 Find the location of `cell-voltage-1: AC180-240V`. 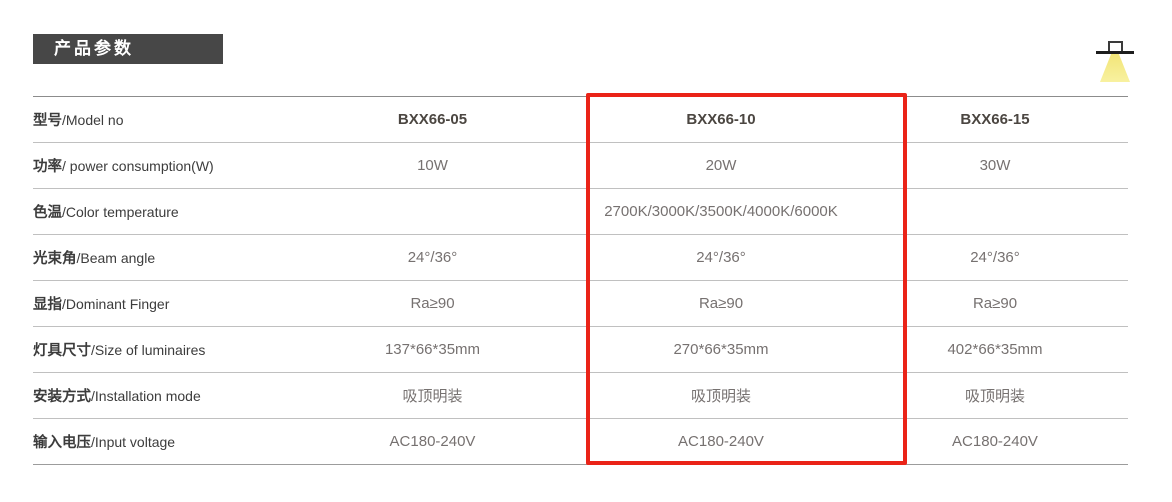

cell-voltage-1: AC180-240V is located at coordinates (432, 441).